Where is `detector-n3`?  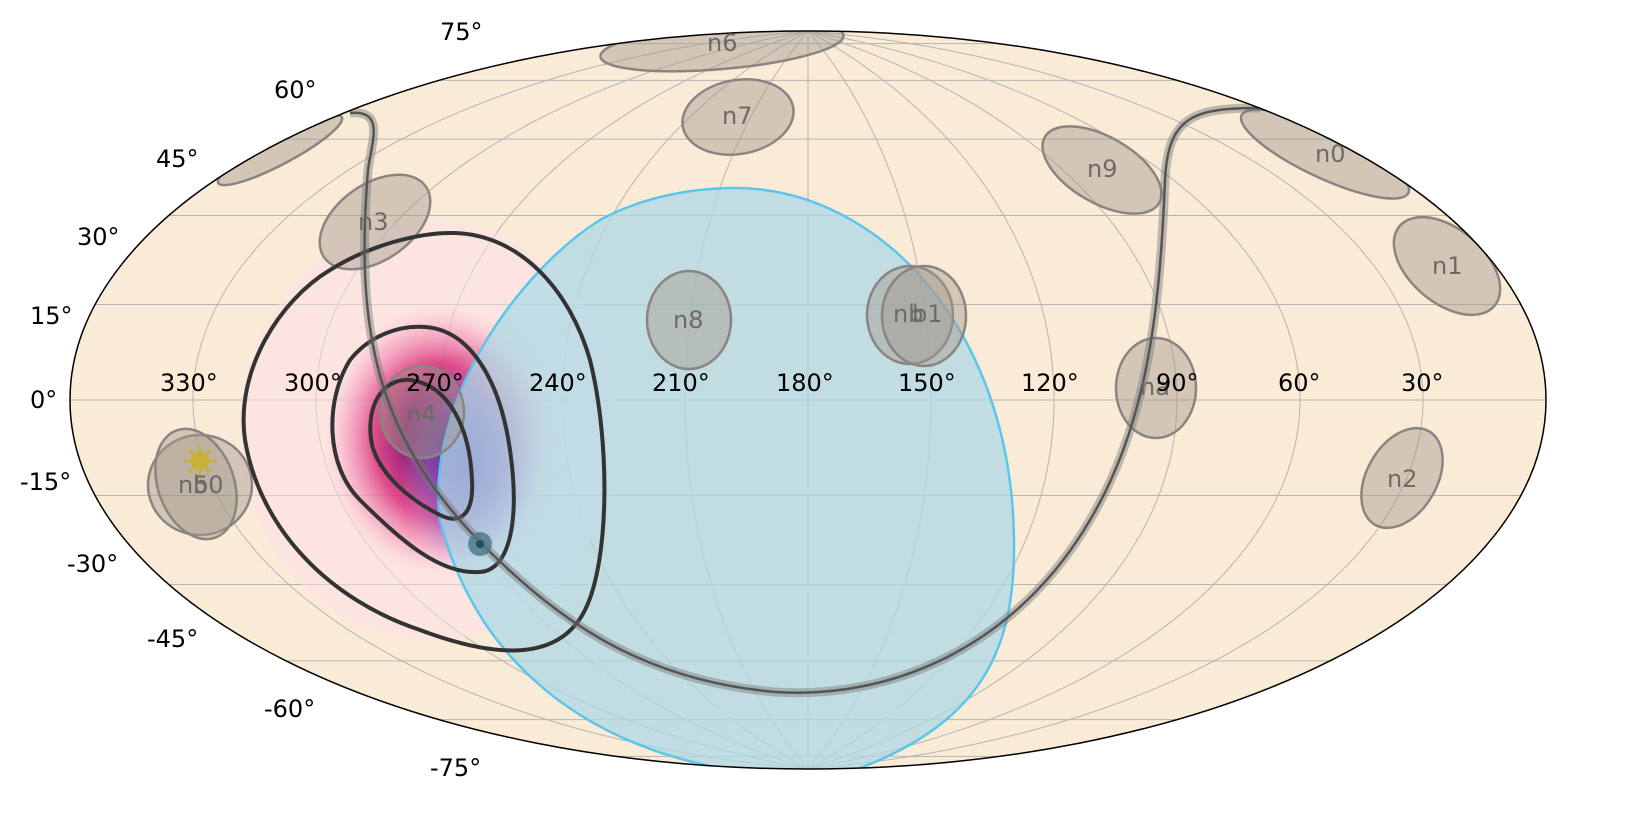 detector-n3 is located at coordinates (375, 222).